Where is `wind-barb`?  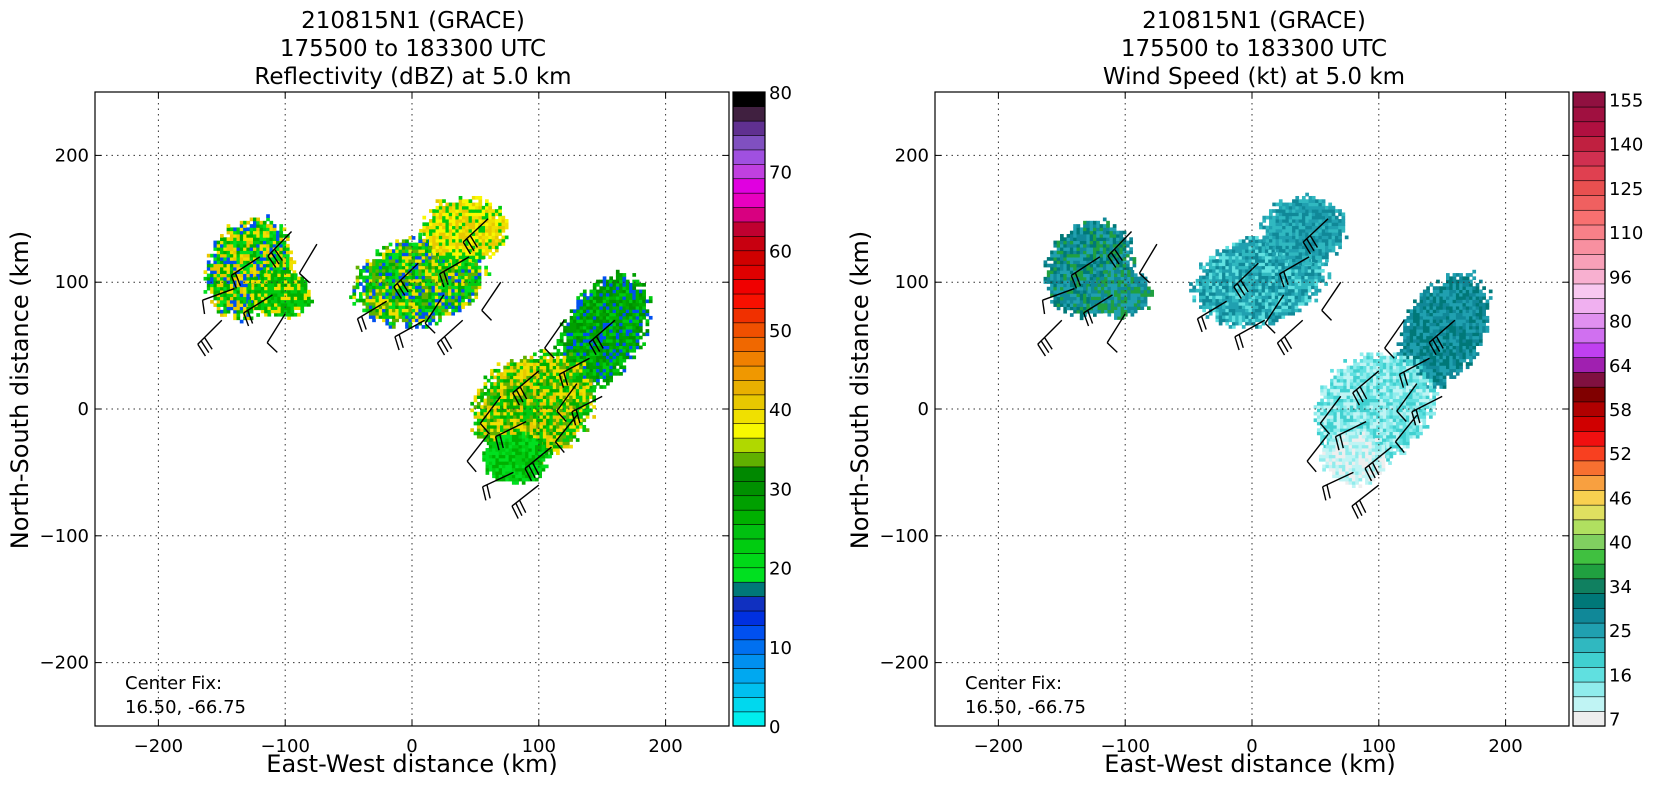 wind-barb is located at coordinates (525, 501).